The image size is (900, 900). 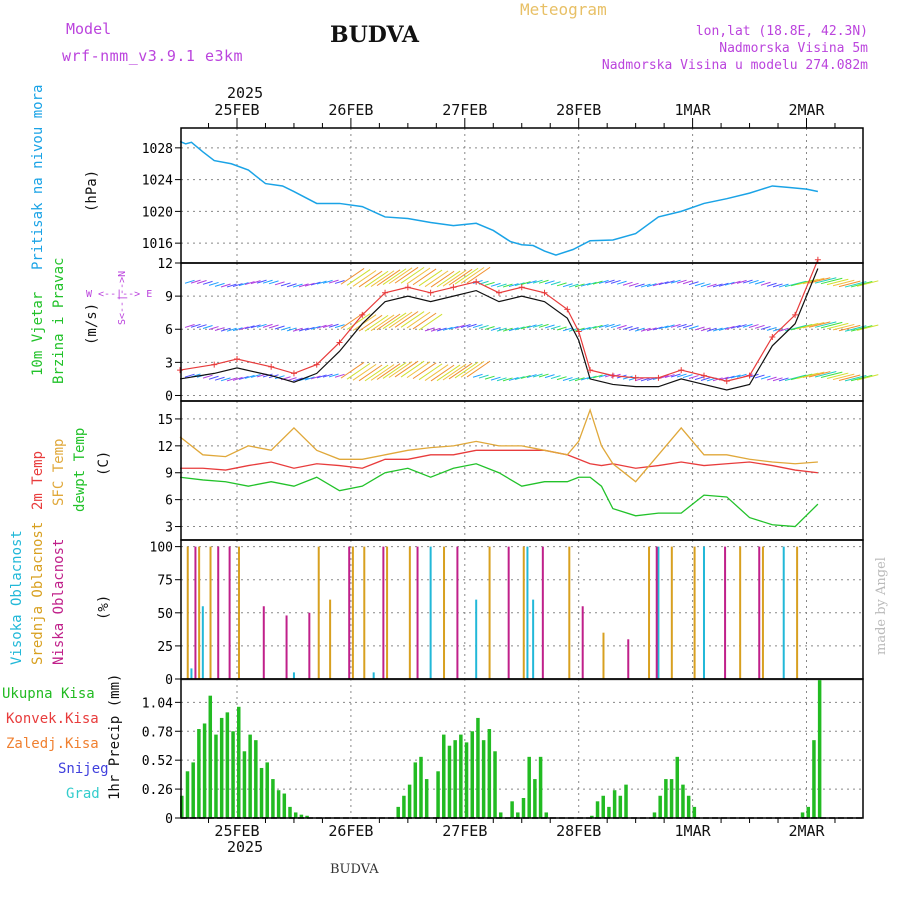 I want to click on legend-snow: Snijeg, so click(x=83, y=769).